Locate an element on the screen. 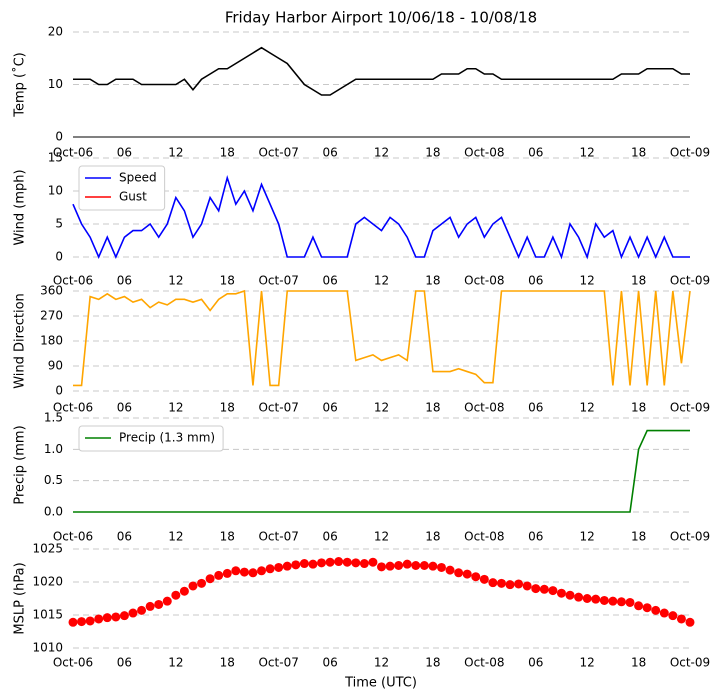 Image resolution: width=721 pixels, height=700 pixels. legend: Speed Gust is located at coordinates (122, 188).